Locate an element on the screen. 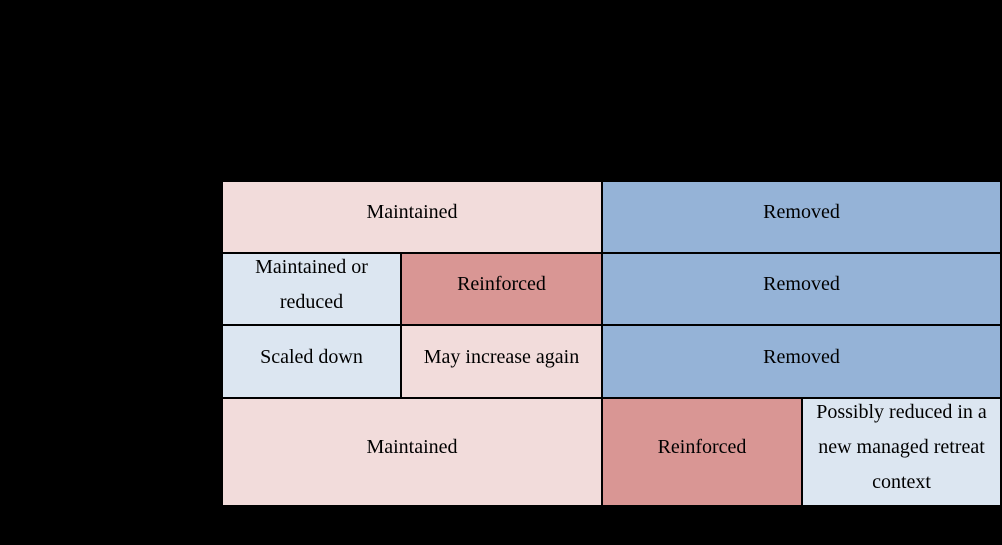  table-cell-r1-removed: Removed is located at coordinates (801, 217).